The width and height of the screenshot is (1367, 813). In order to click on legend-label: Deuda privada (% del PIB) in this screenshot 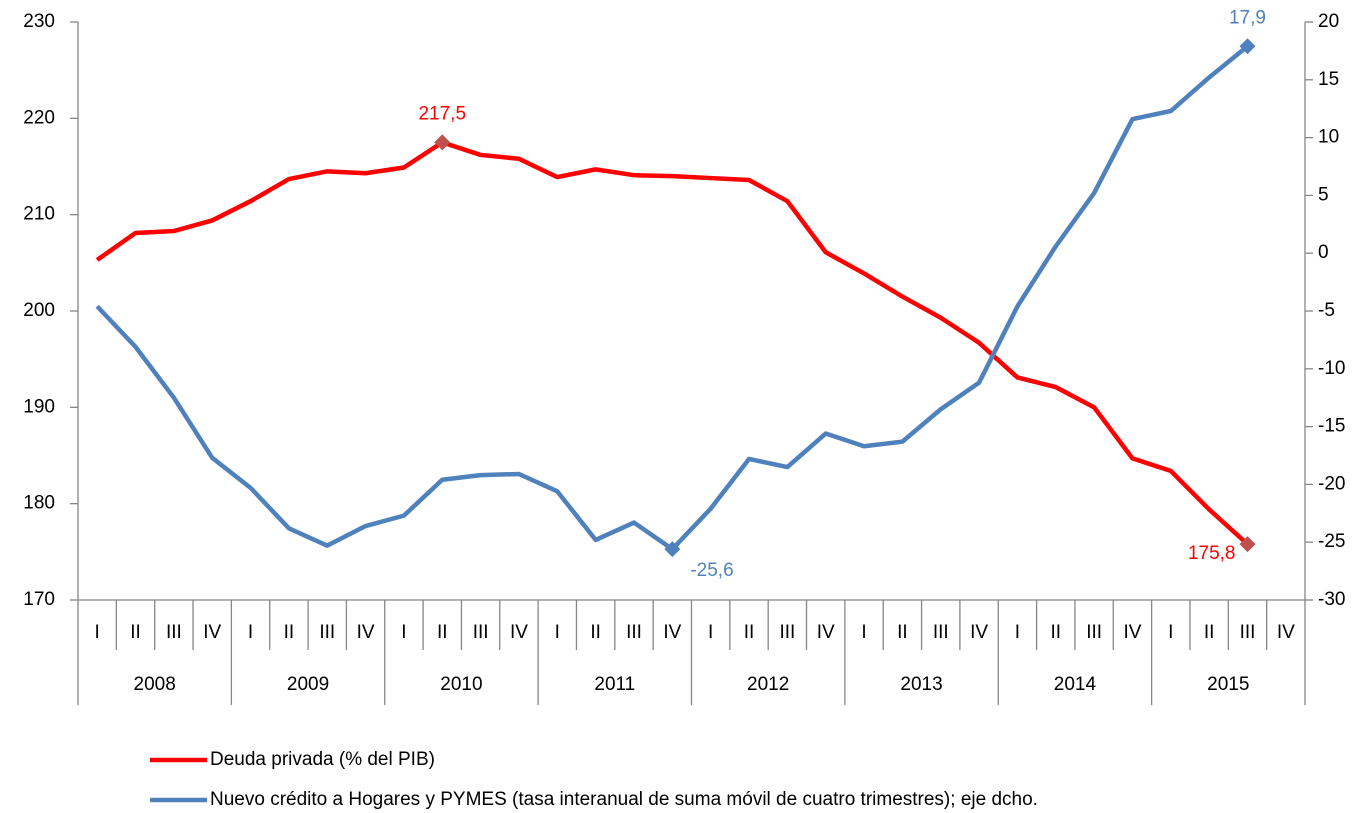, I will do `click(322, 759)`.